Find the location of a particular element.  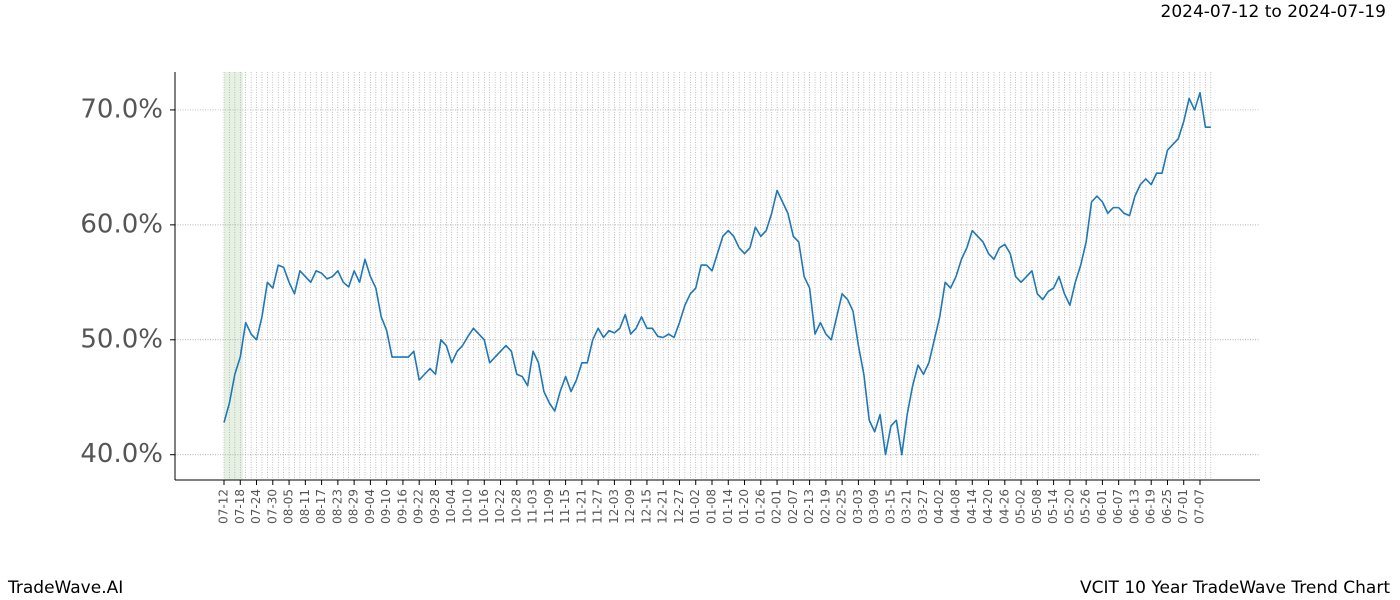

x-tick-label: 05-08 is located at coordinates (1037, 506).